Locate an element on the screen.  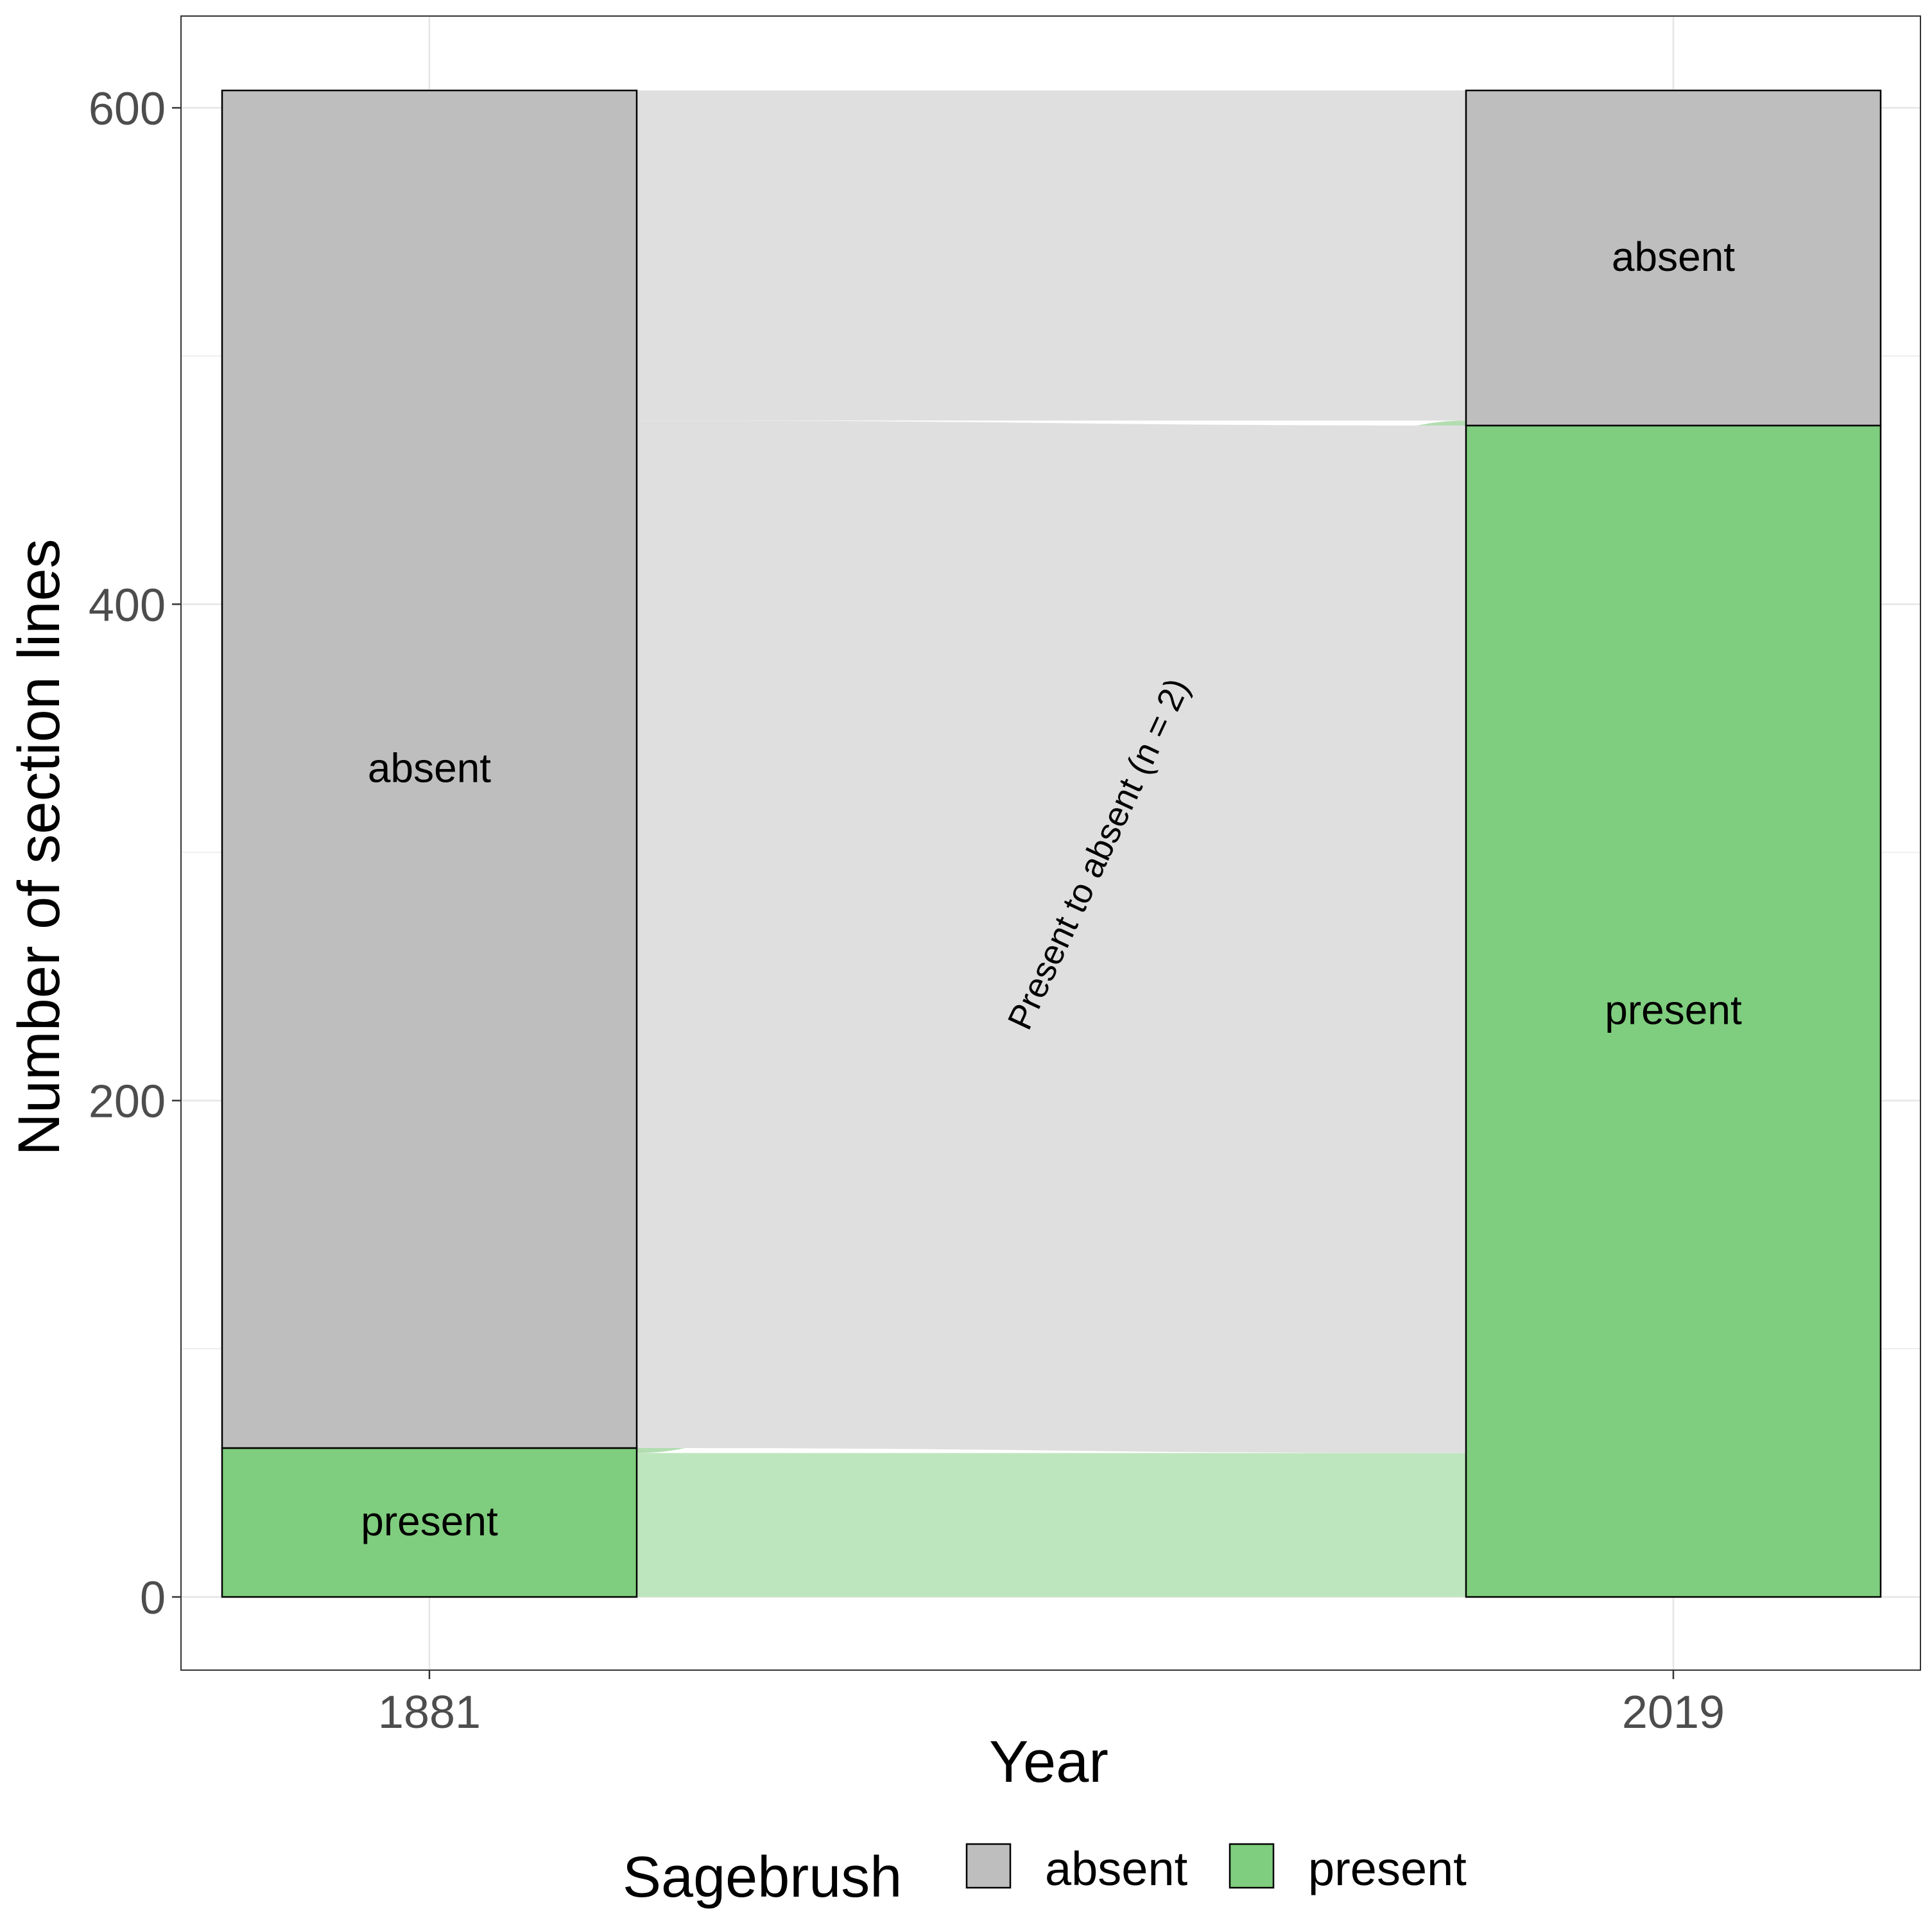
bar-2019-present is located at coordinates (1673, 1011).